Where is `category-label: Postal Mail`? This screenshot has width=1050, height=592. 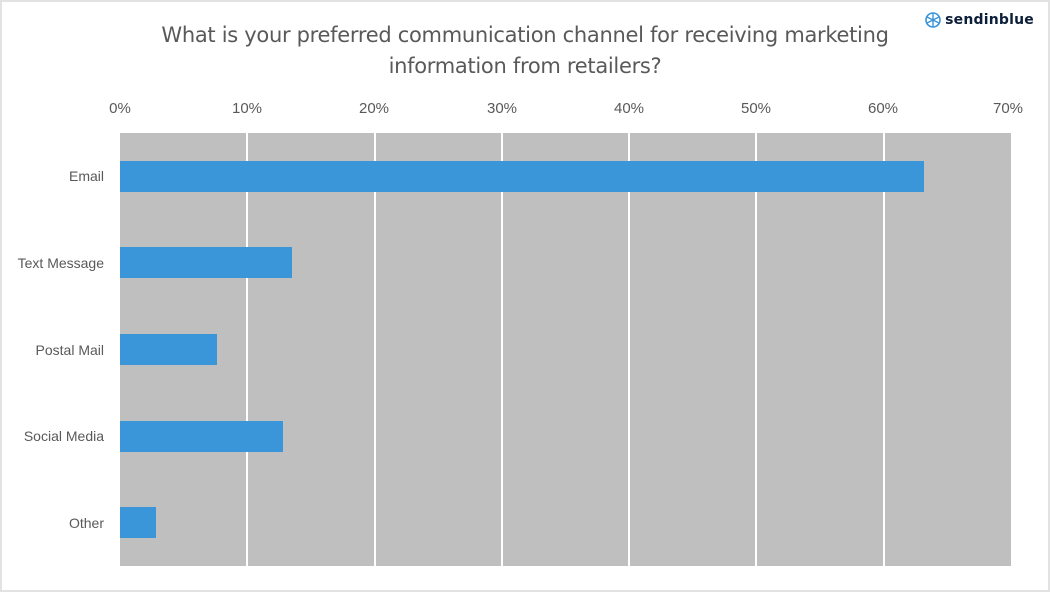 category-label: Postal Mail is located at coordinates (69, 349).